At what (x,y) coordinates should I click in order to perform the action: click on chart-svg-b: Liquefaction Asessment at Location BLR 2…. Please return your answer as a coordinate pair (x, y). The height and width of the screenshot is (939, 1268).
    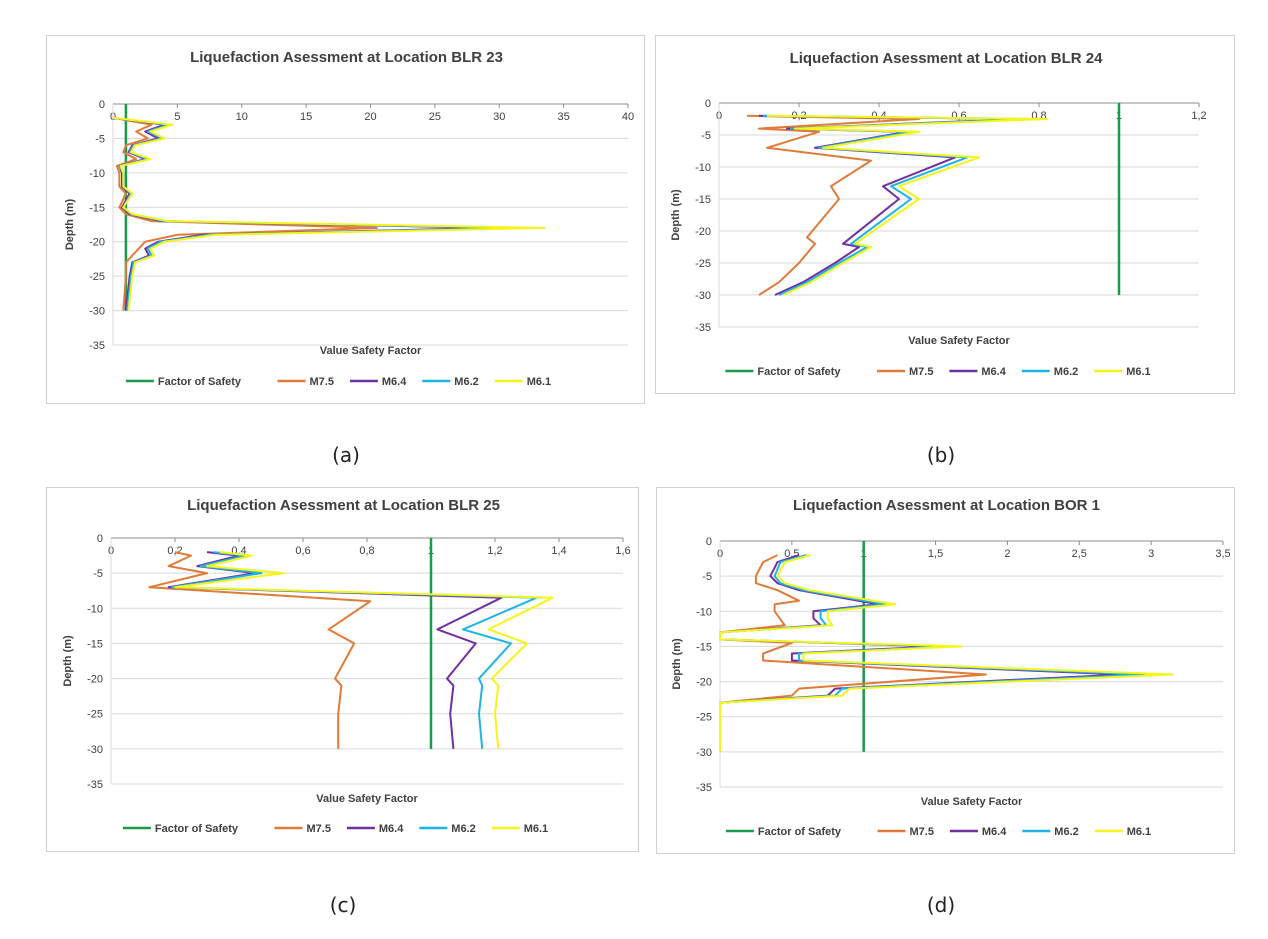
    Looking at the image, I should click on (938, 214).